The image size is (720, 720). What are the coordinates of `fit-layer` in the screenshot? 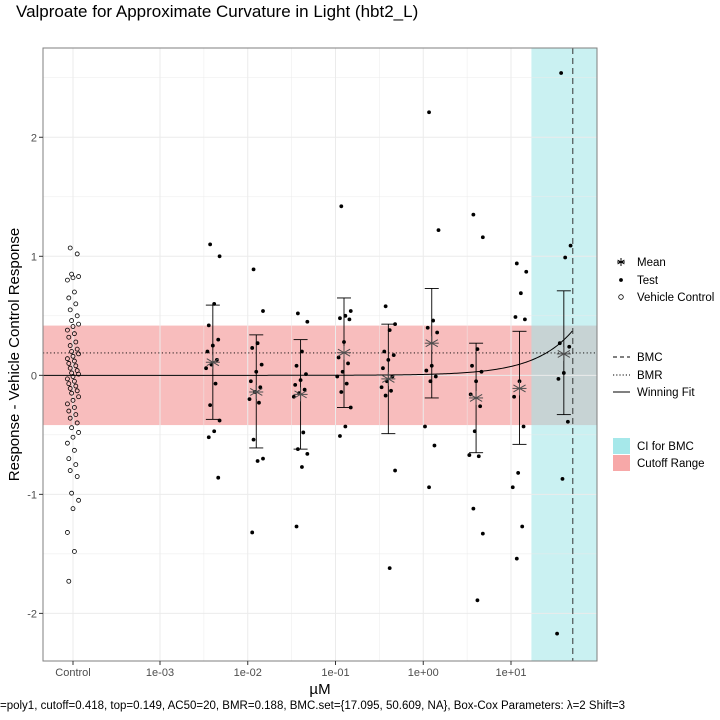 It's located at (308, 353).